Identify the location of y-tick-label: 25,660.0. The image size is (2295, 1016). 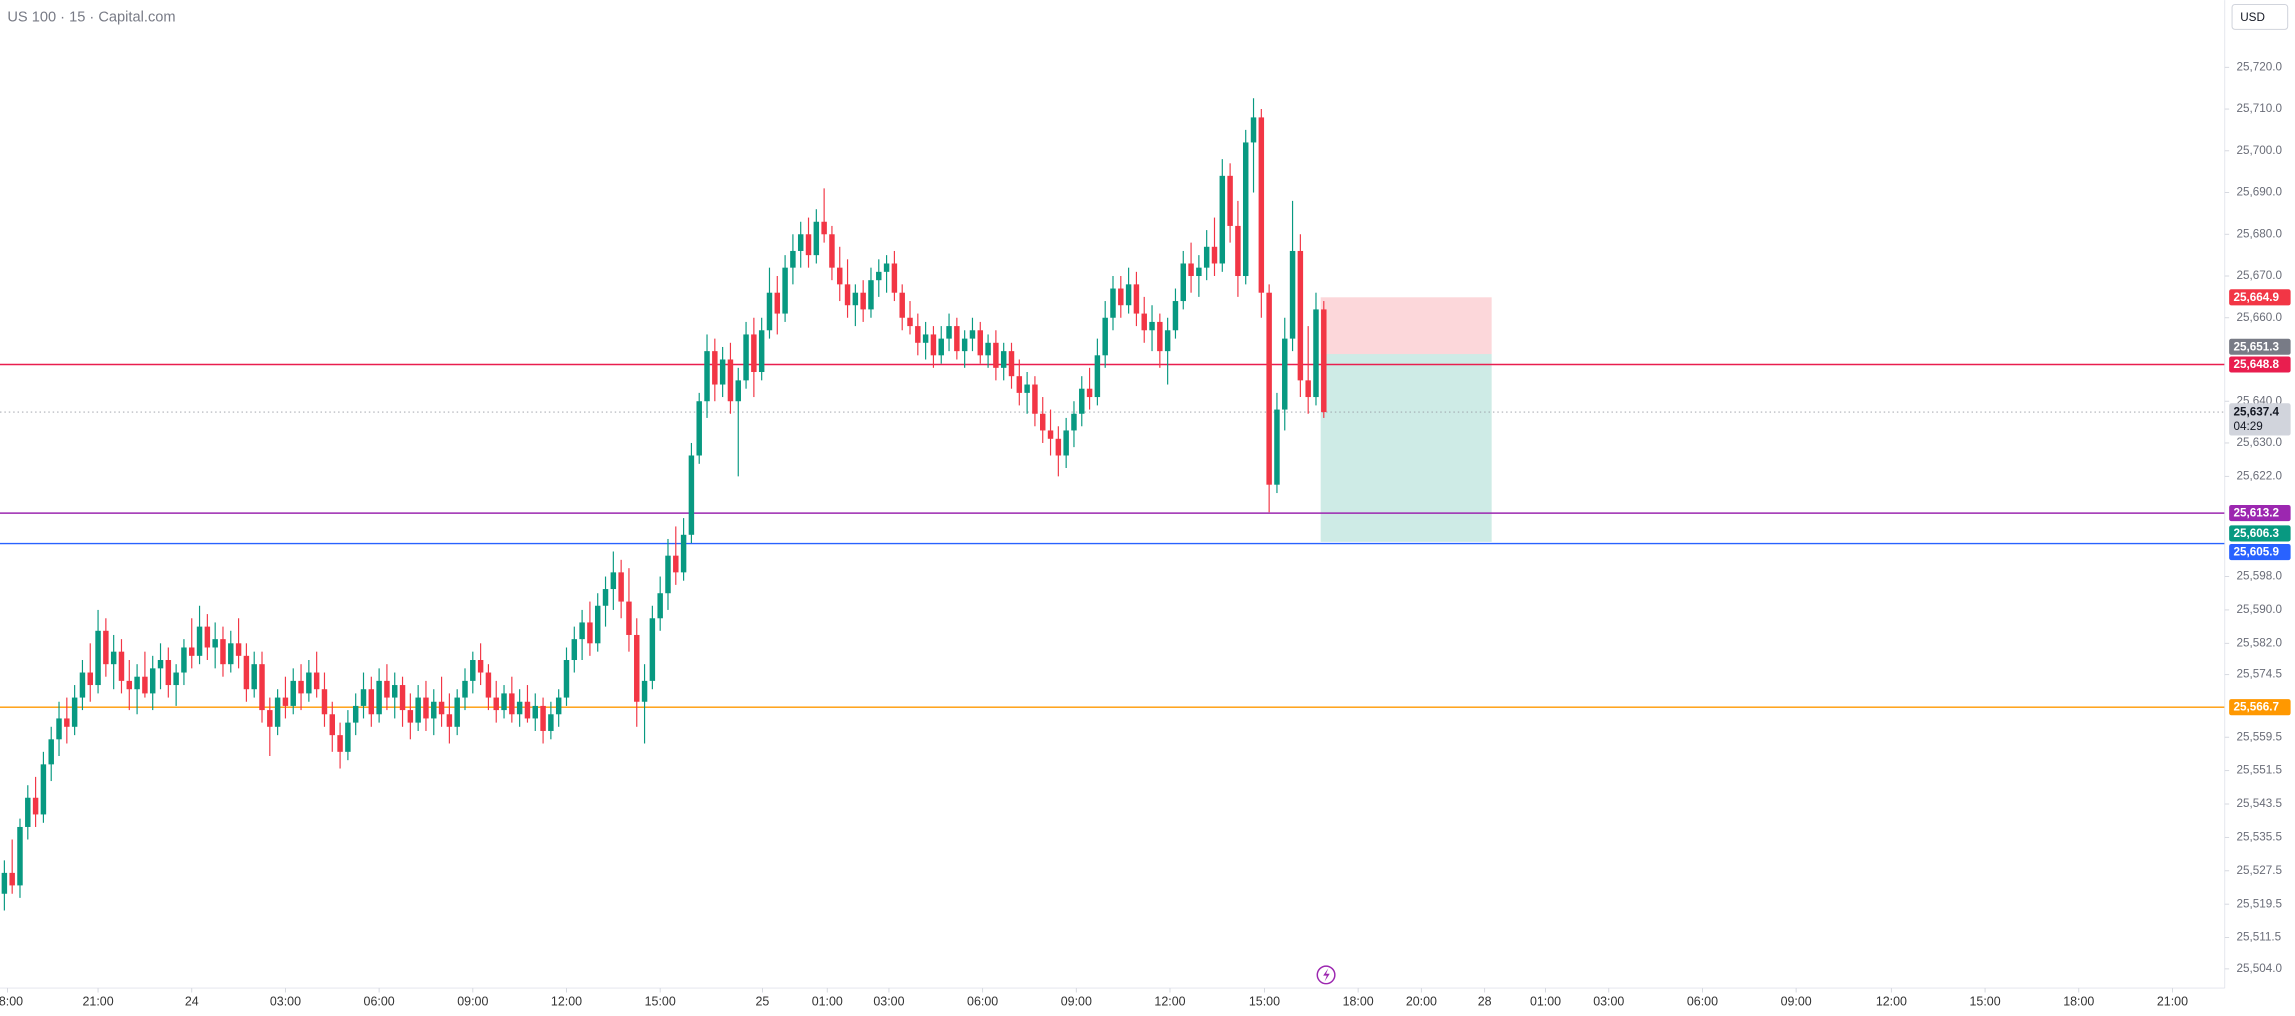
(2259, 317).